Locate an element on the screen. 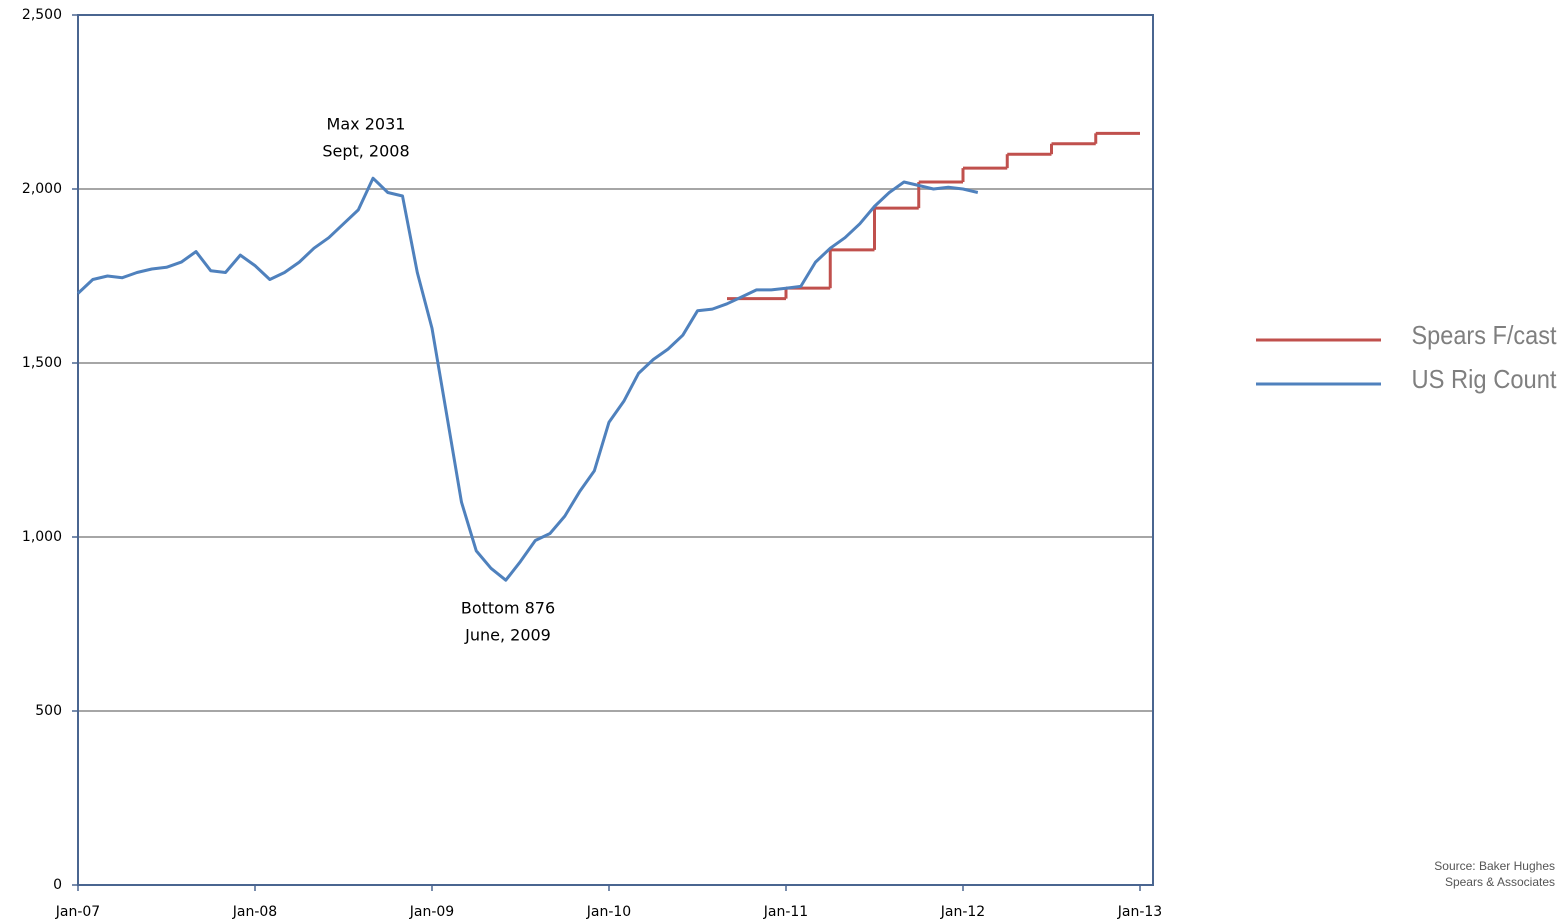  source-note: Source: Baker Hughes is located at coordinates (1494, 866).